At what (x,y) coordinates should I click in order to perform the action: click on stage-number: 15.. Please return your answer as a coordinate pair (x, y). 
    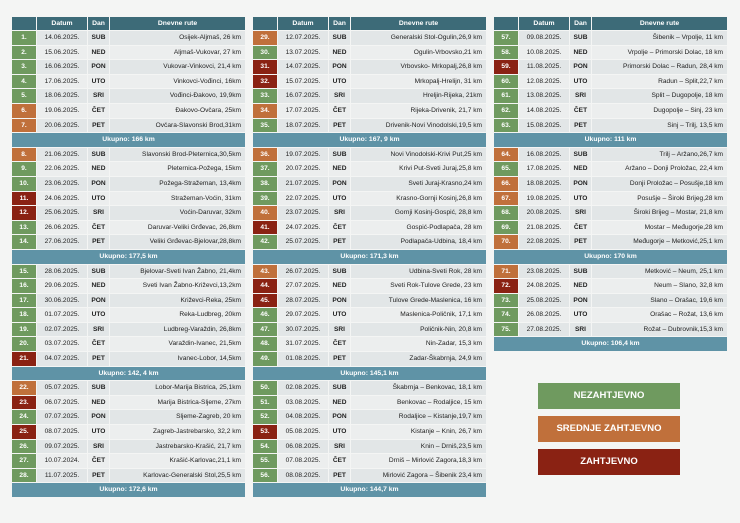
    Looking at the image, I should click on (24, 271).